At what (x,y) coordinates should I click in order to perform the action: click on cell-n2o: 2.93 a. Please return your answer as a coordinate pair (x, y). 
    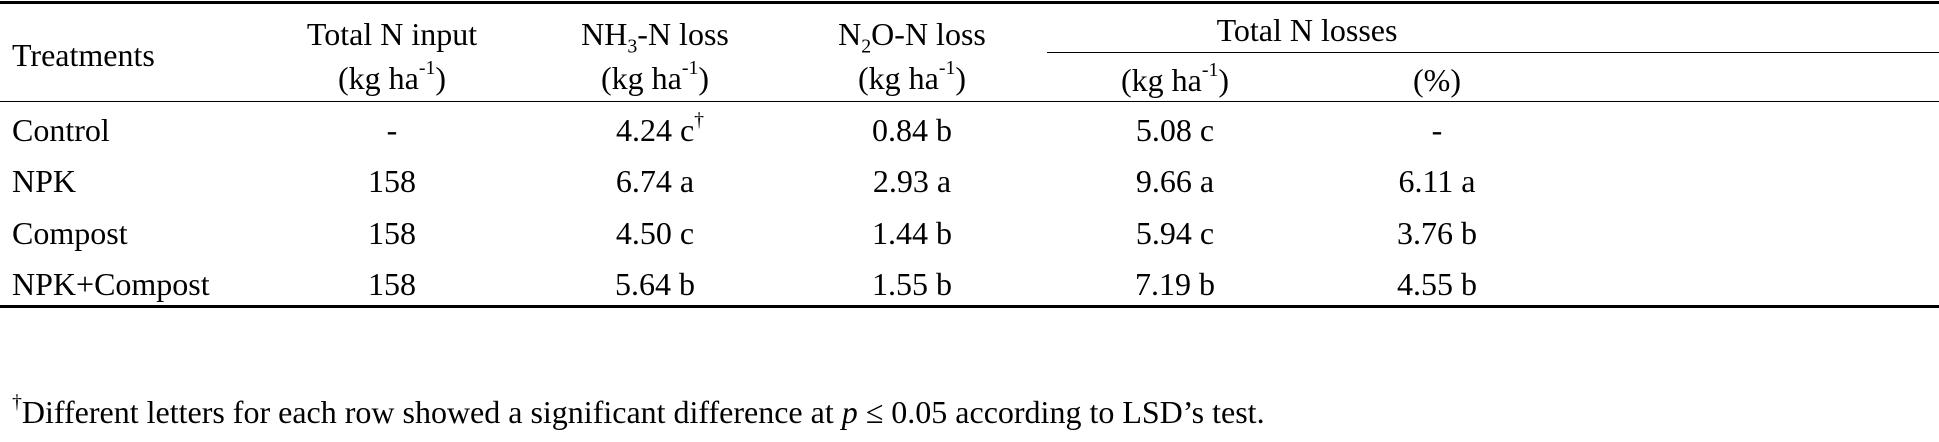
    Looking at the image, I should click on (912, 181).